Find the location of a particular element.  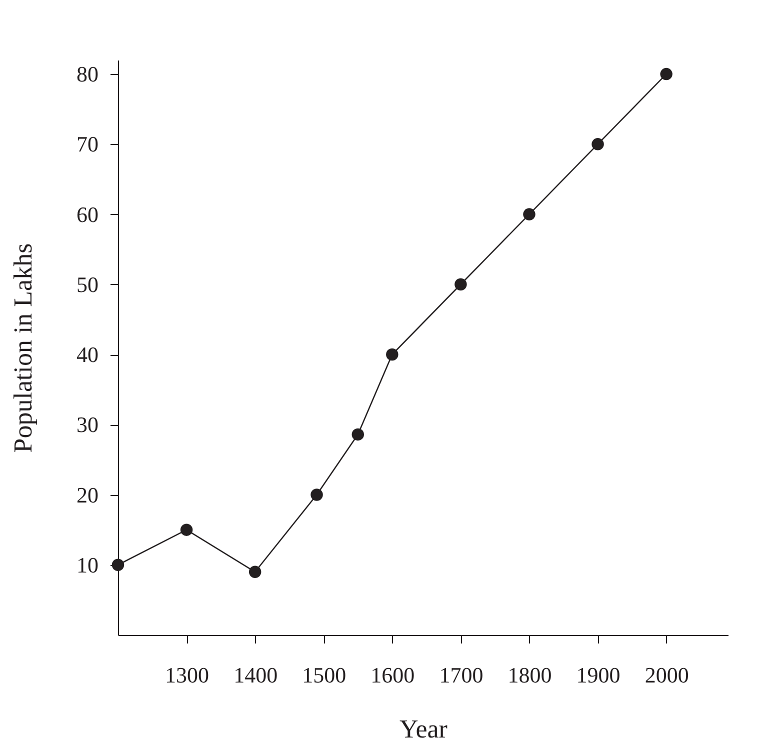

x-tick-label: 1800 is located at coordinates (530, 675).